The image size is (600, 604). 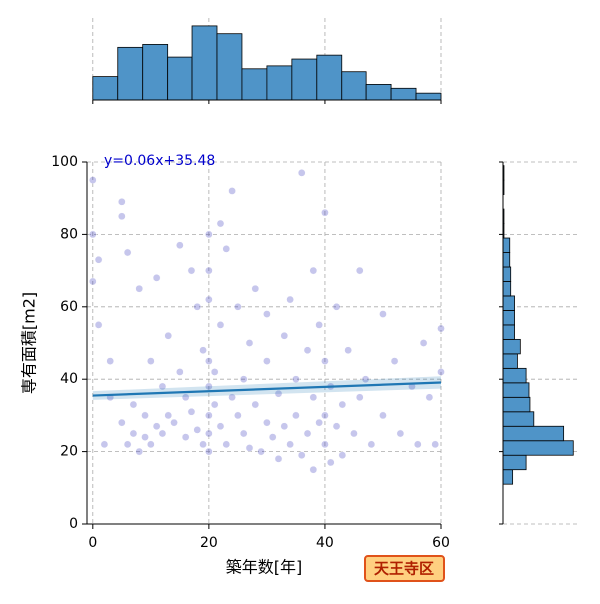 I want to click on regression-line, so click(x=267, y=389).